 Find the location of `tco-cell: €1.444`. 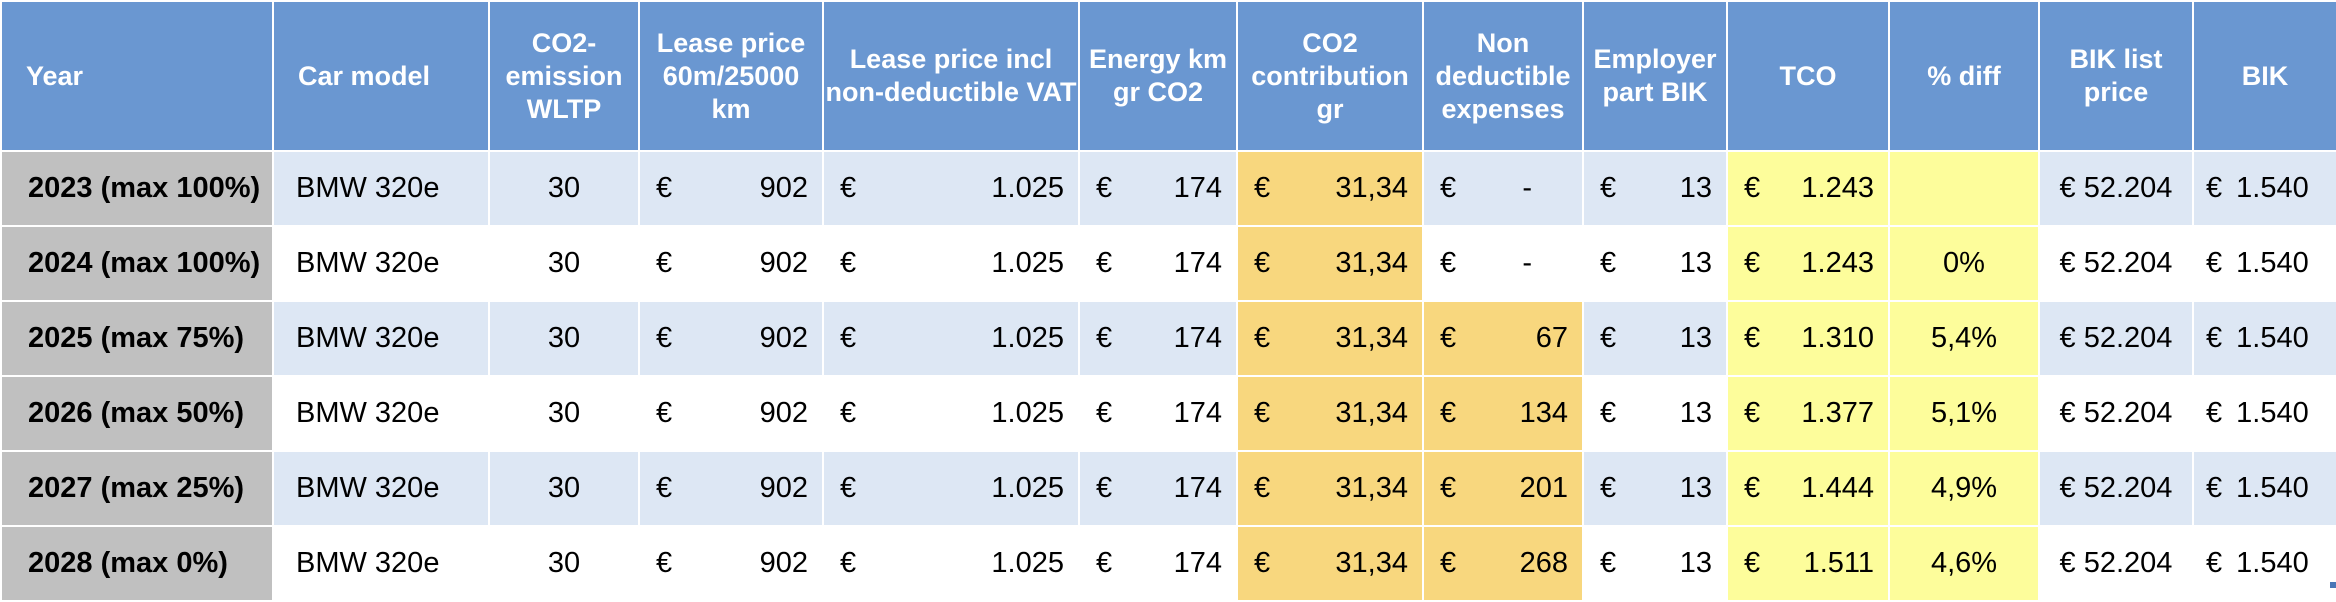

tco-cell: €1.444 is located at coordinates (1808, 488).